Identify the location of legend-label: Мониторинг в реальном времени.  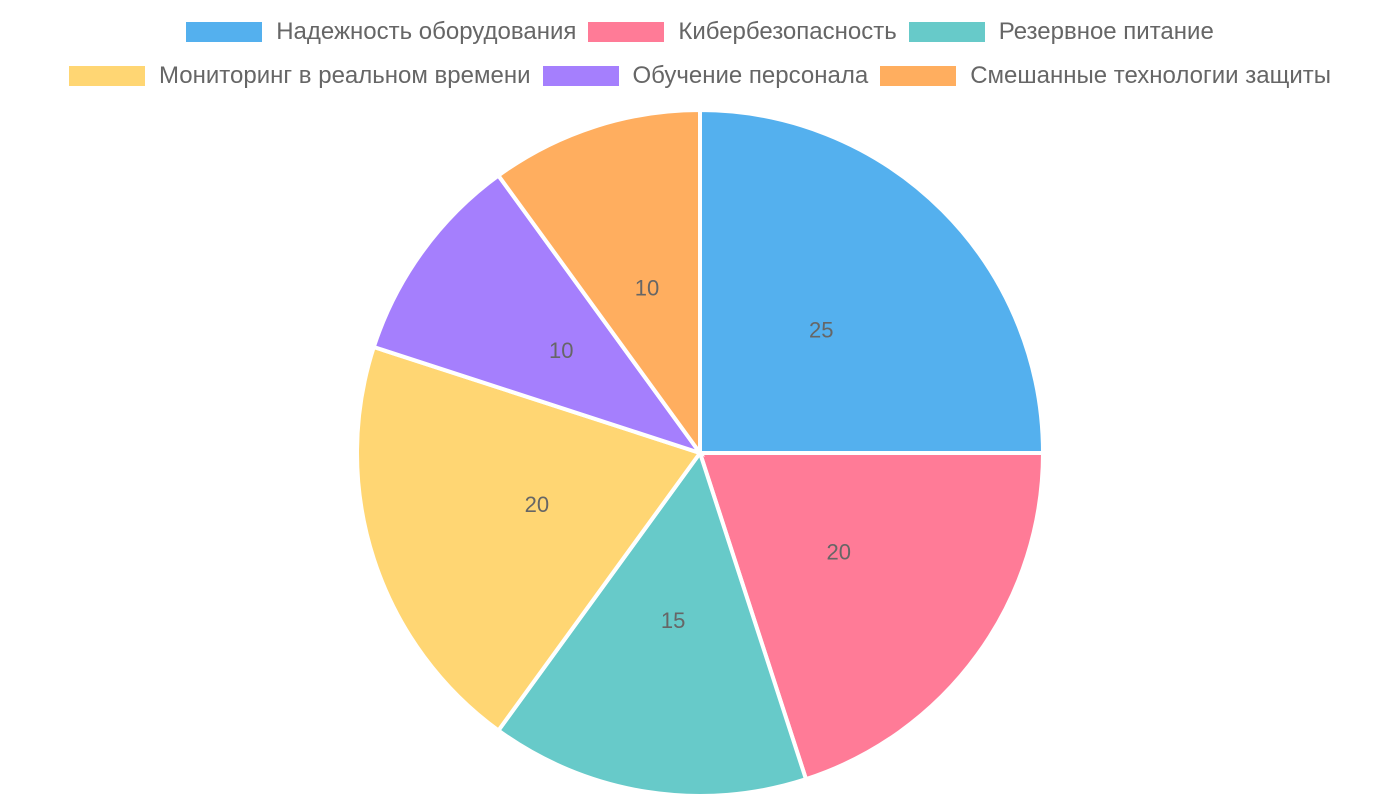
(345, 75).